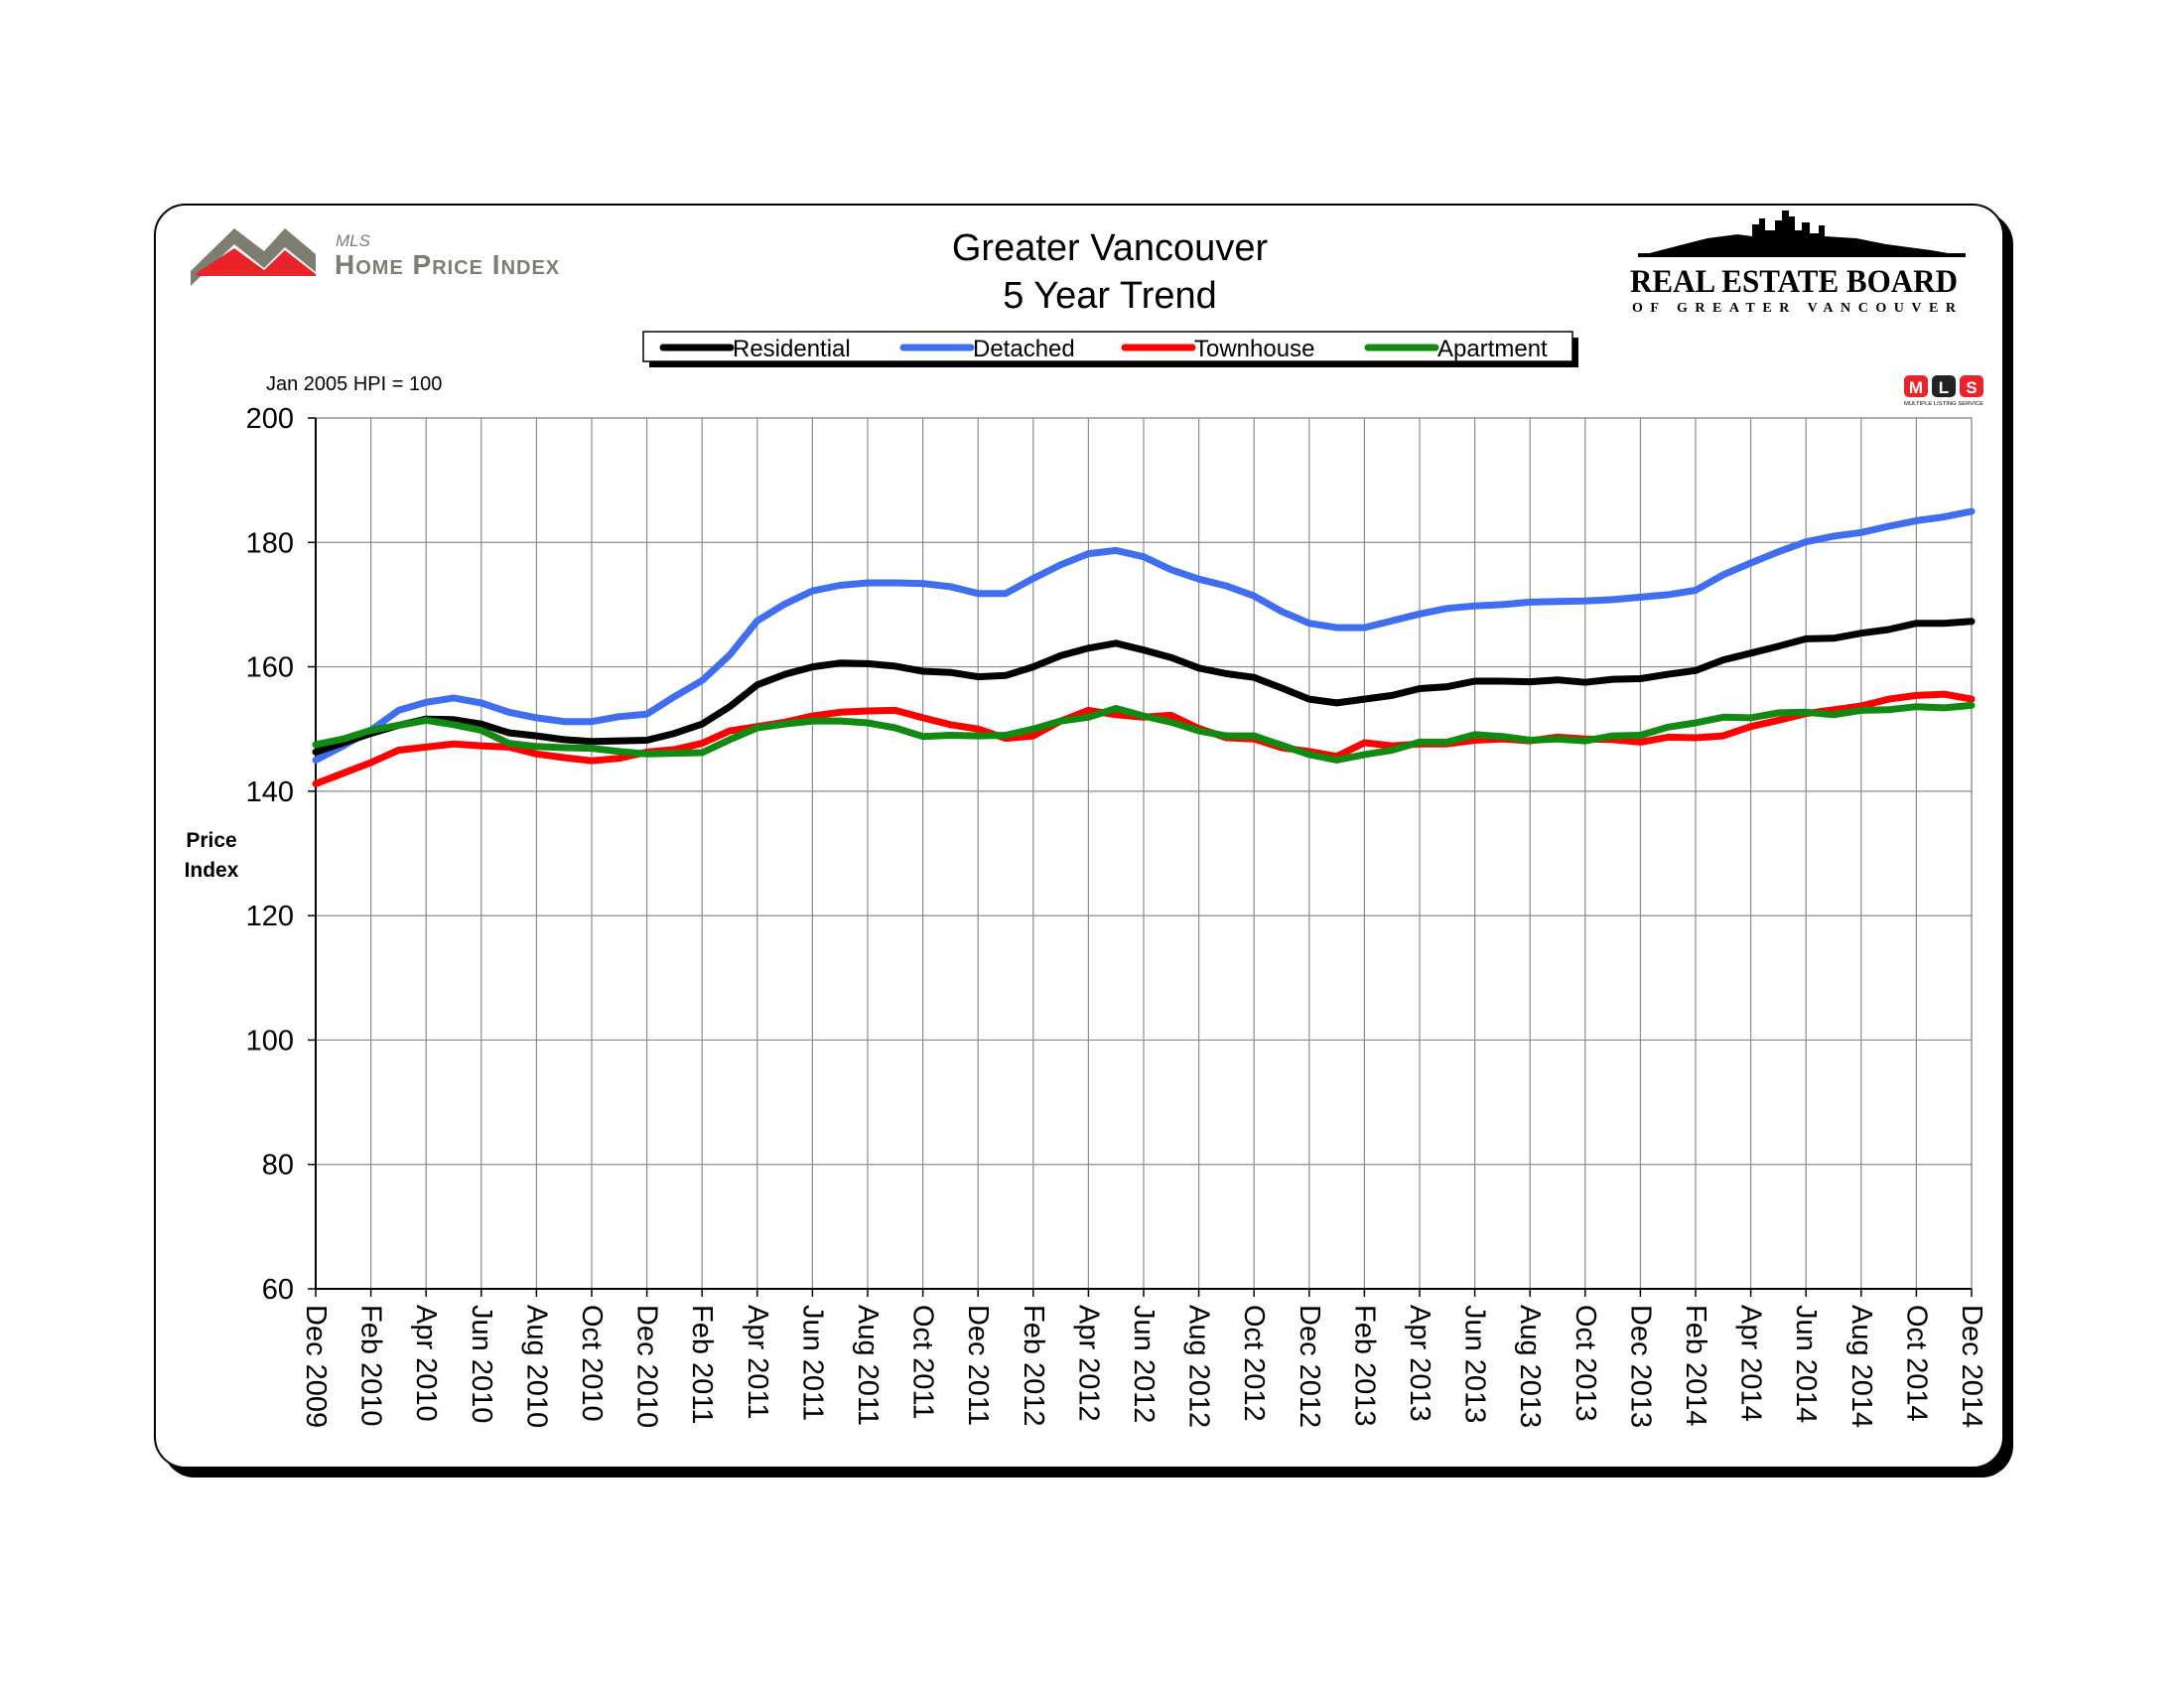  Describe the element at coordinates (1806, 1364) in the screenshot. I see `x-tick-label: Jun 2014` at that location.